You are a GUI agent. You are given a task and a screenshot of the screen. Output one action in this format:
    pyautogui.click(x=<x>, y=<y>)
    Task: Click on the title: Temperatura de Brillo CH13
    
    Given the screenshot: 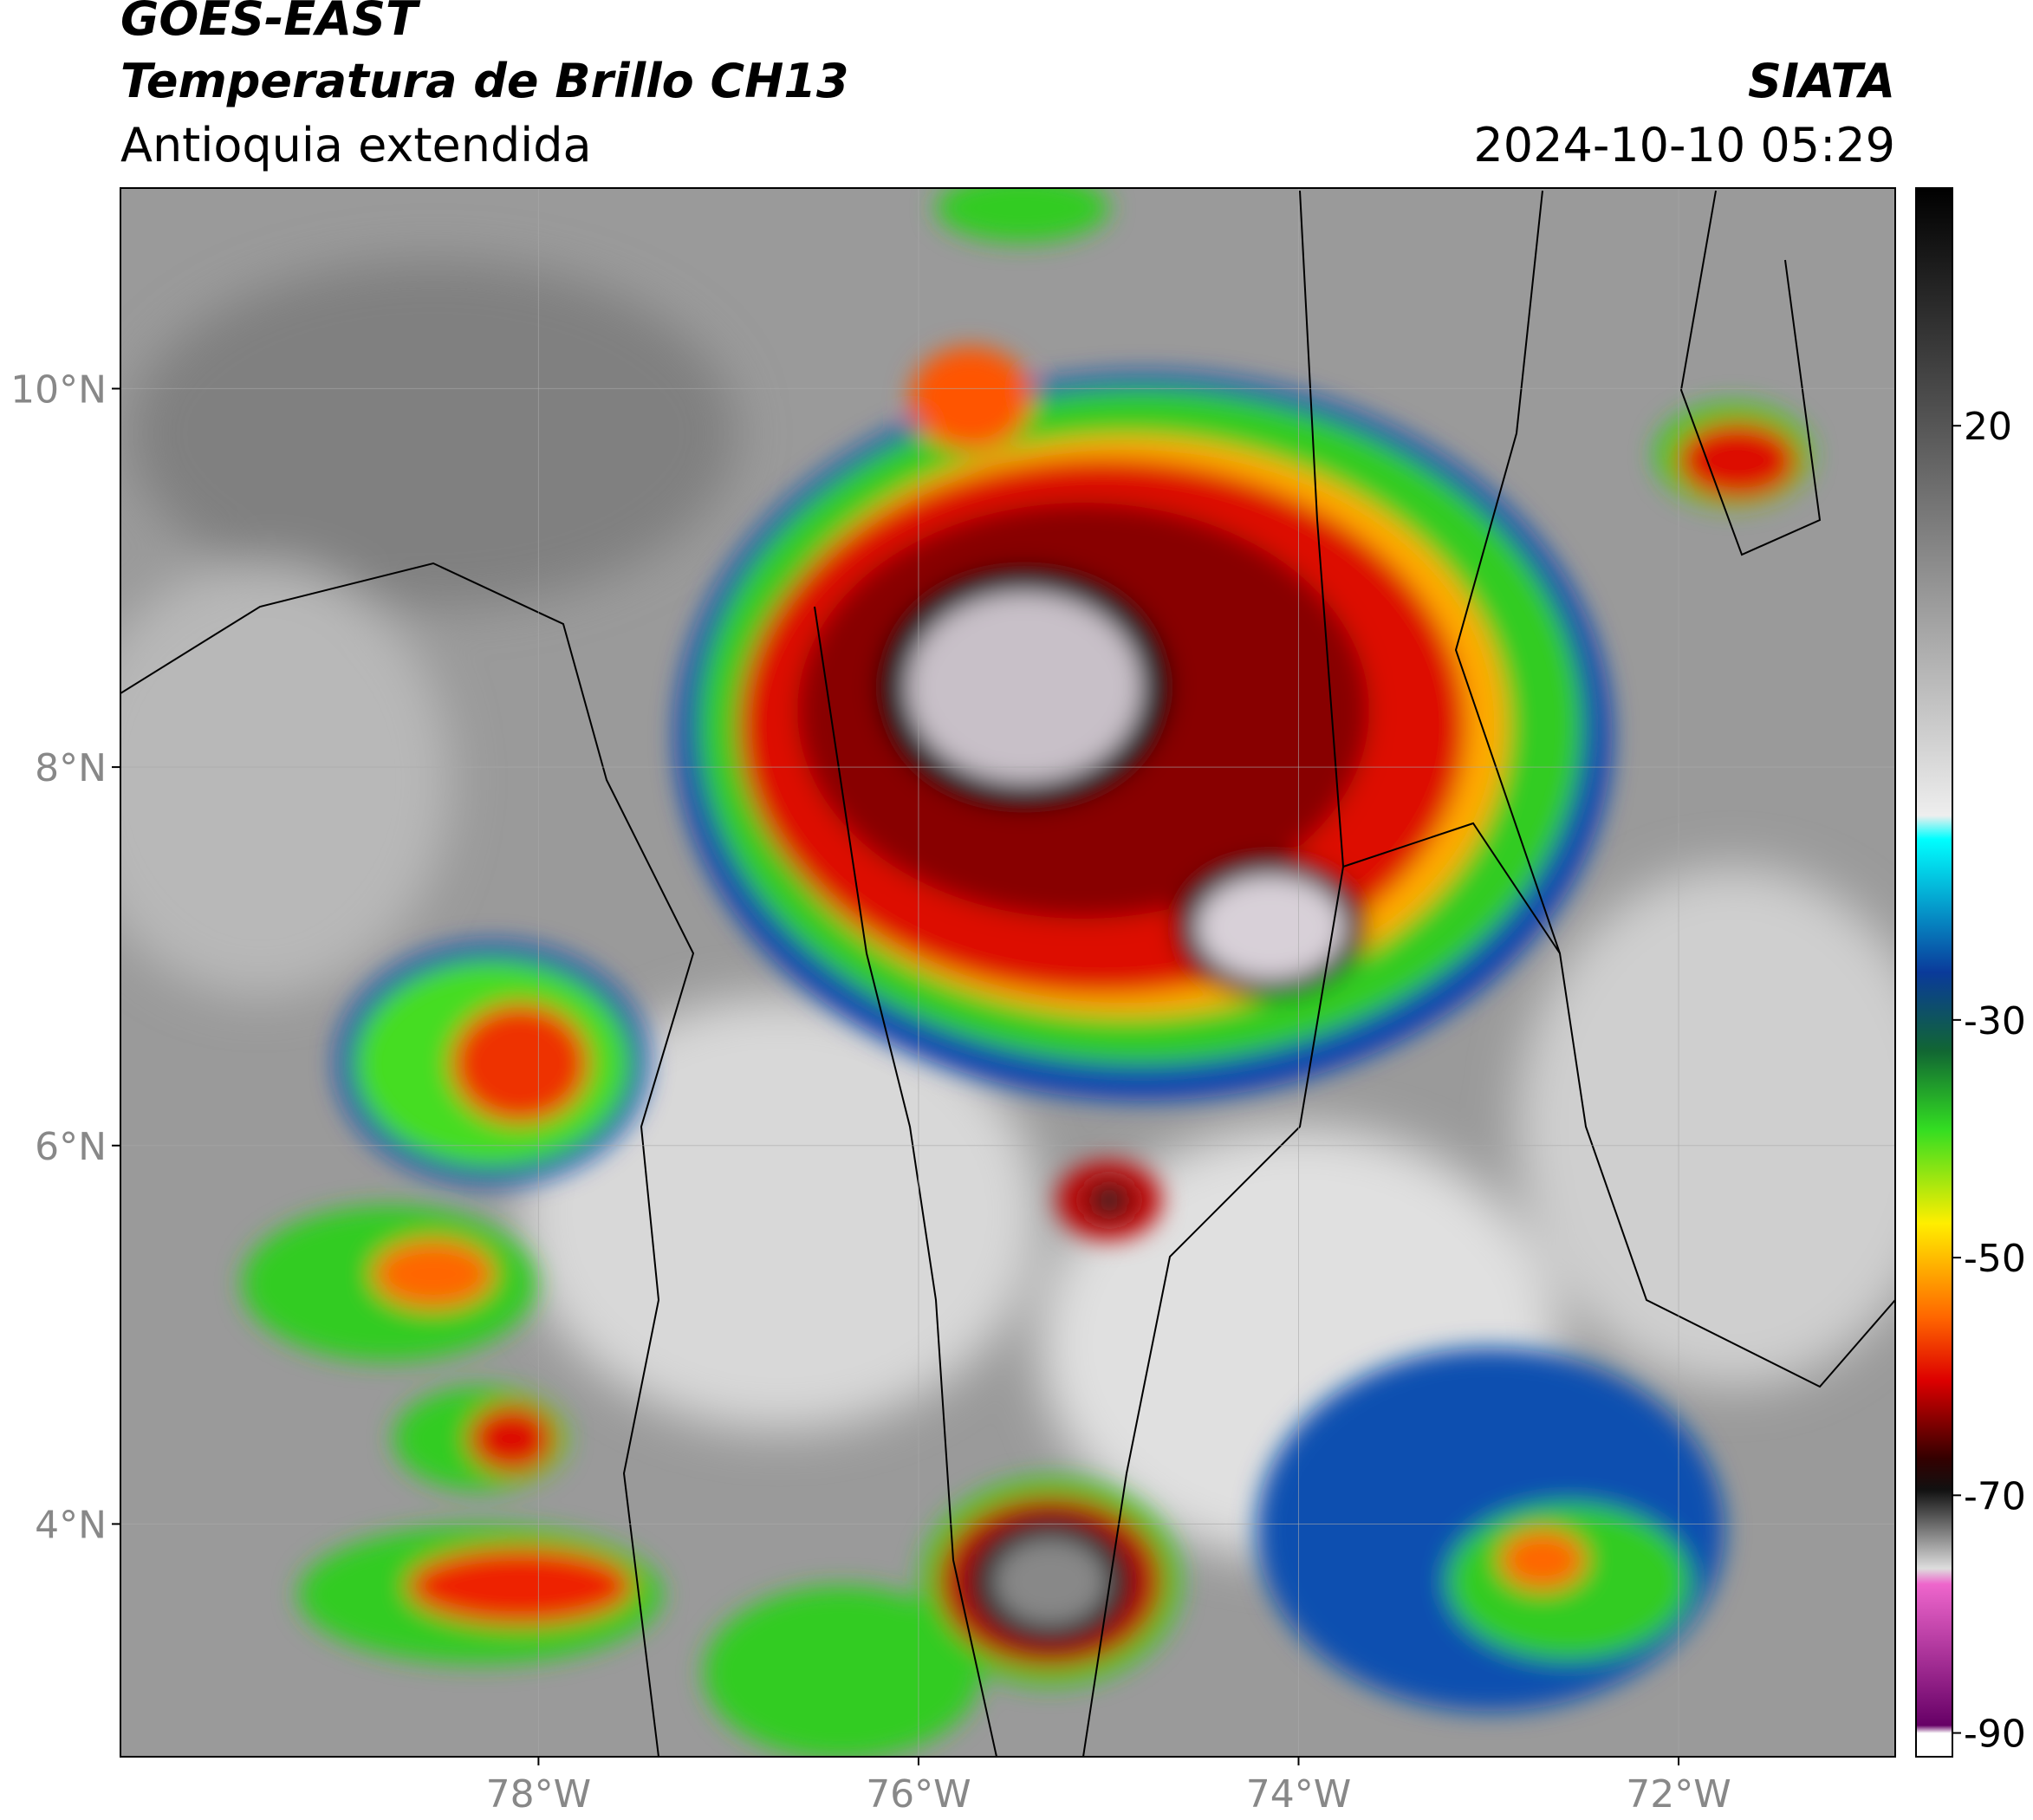 What is the action you would take?
    pyautogui.click(x=484, y=81)
    